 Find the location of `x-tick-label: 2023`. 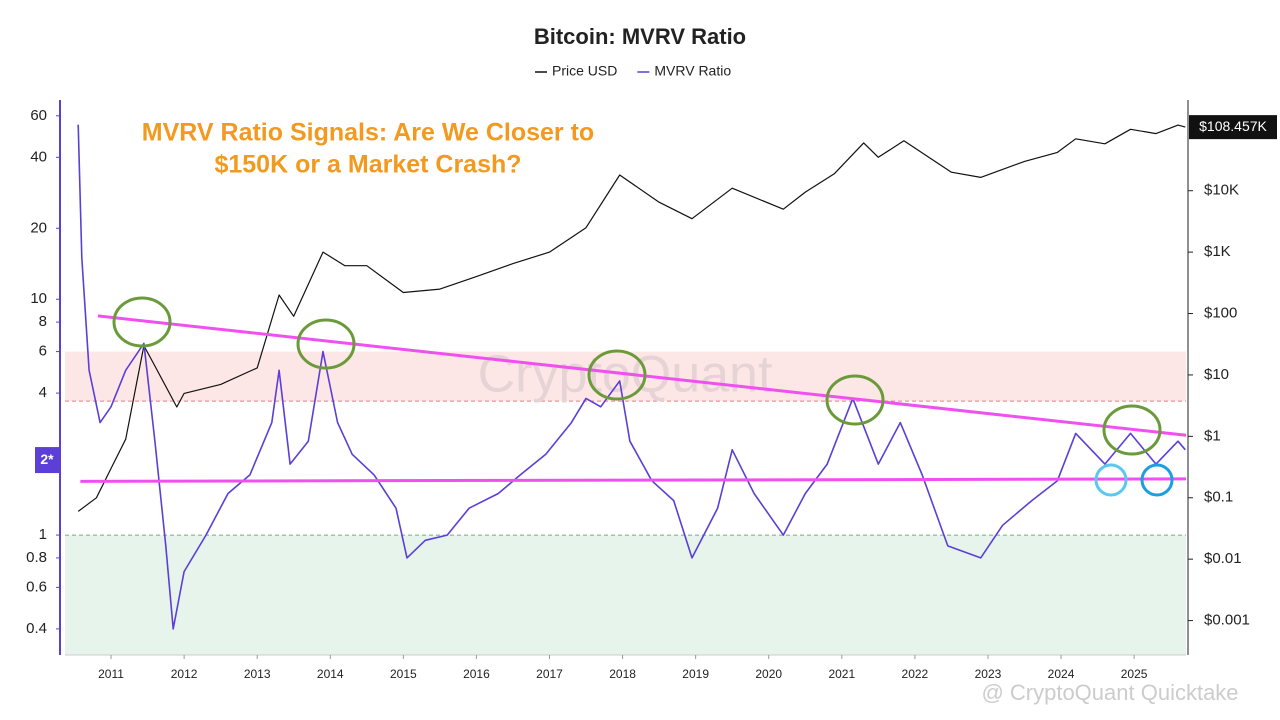

x-tick-label: 2023 is located at coordinates (988, 674).